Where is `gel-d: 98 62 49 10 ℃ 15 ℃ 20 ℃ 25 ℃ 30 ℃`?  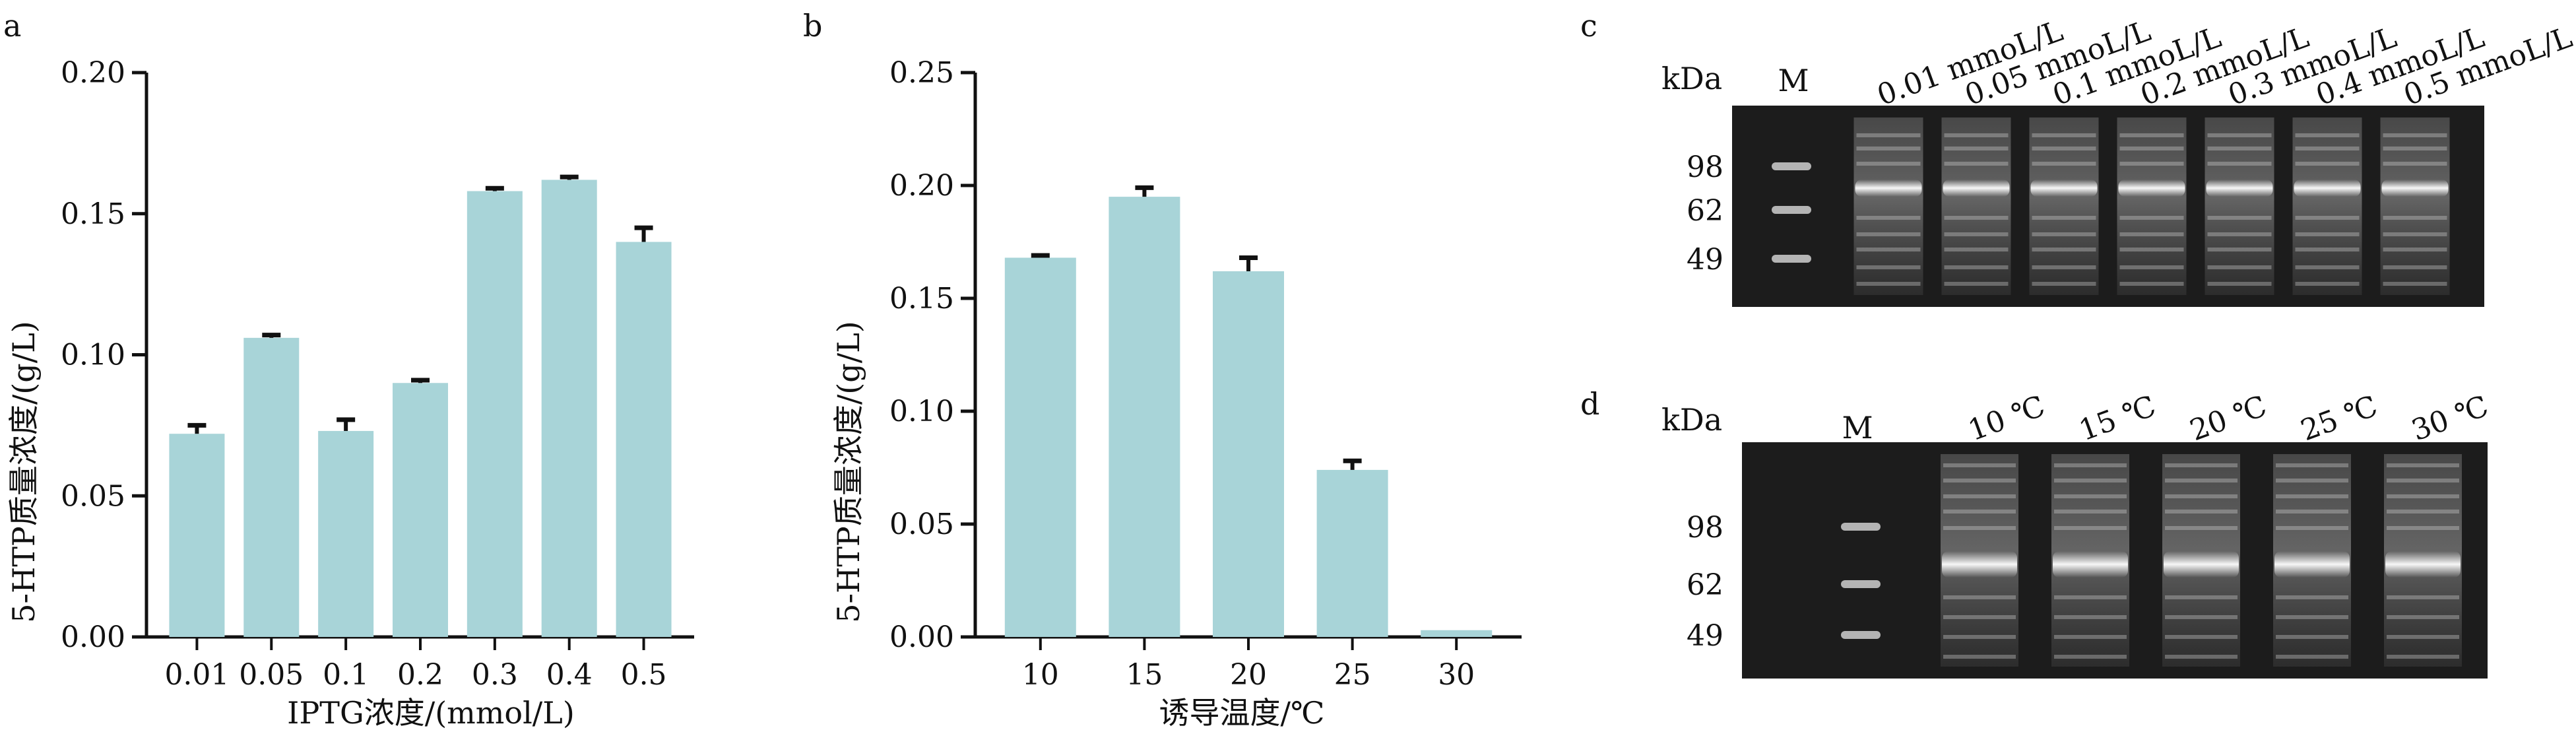
gel-d: 98 62 49 10 ℃ 15 ℃ 20 ℃ 25 ℃ 30 ℃ is located at coordinates (2090, 534).